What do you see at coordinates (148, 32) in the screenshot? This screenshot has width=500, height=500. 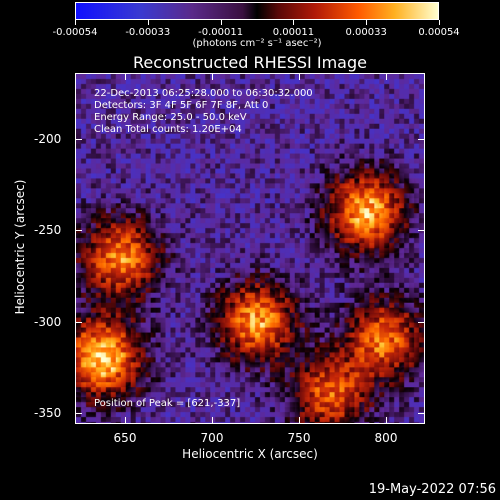 I see `colorbar-tick-label: -0.00033` at bounding box center [148, 32].